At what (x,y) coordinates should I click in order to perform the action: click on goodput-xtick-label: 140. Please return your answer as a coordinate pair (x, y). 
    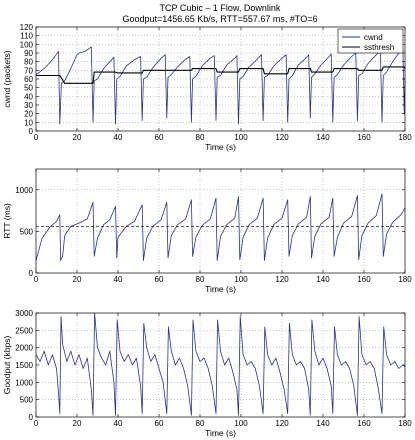
    Looking at the image, I should click on (323, 423).